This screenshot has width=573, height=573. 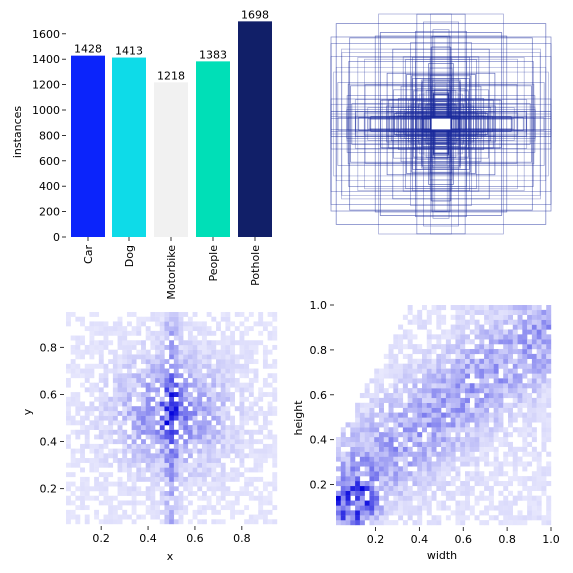 I want to click on label-box, so click(x=441, y=124).